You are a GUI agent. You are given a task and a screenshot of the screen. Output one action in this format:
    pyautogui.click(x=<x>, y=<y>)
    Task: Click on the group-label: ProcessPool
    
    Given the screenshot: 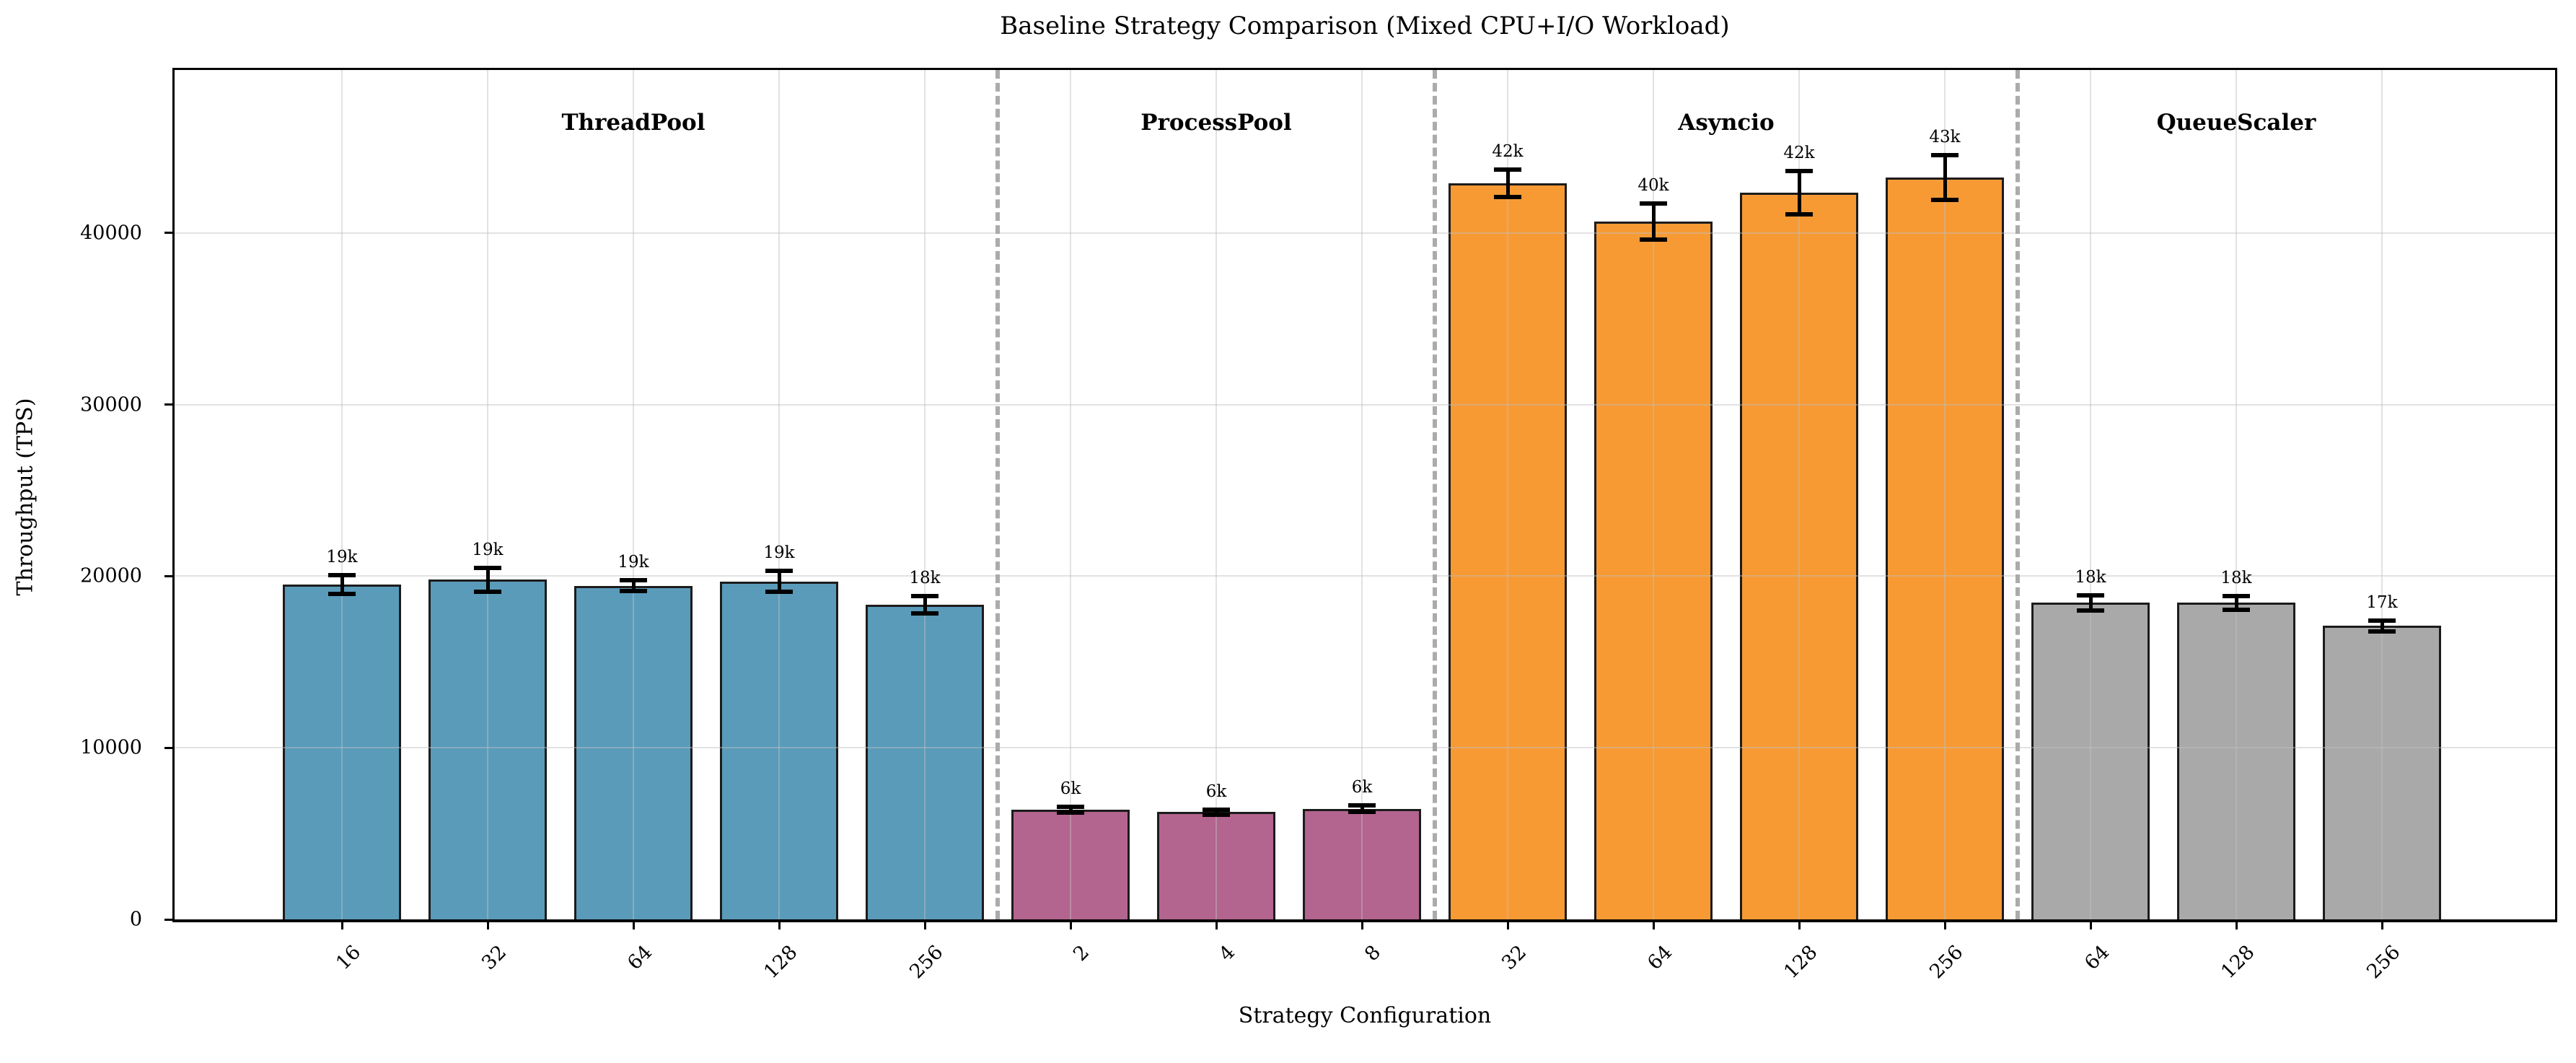 What is the action you would take?
    pyautogui.click(x=1216, y=123)
    